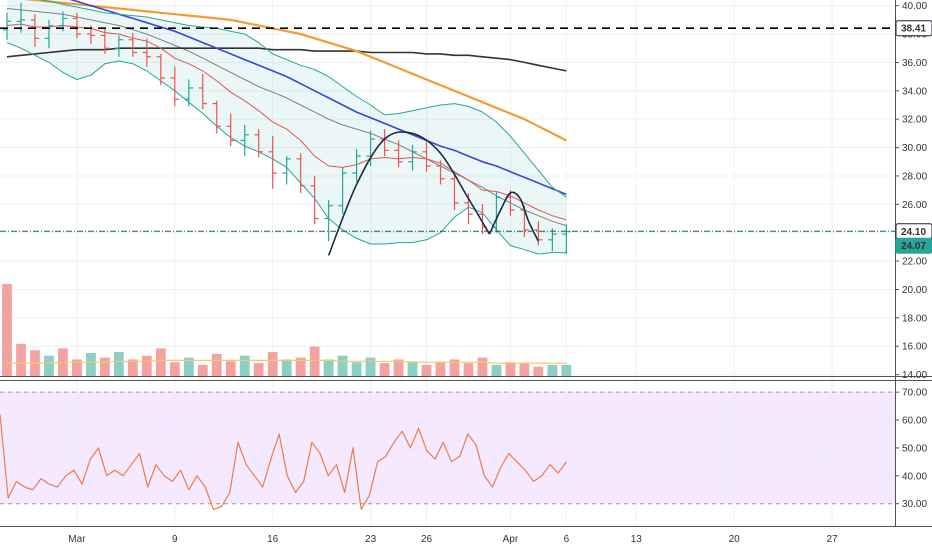  What do you see at coordinates (914, 448) in the screenshot?
I see `rsi-tick-label: 50.00` at bounding box center [914, 448].